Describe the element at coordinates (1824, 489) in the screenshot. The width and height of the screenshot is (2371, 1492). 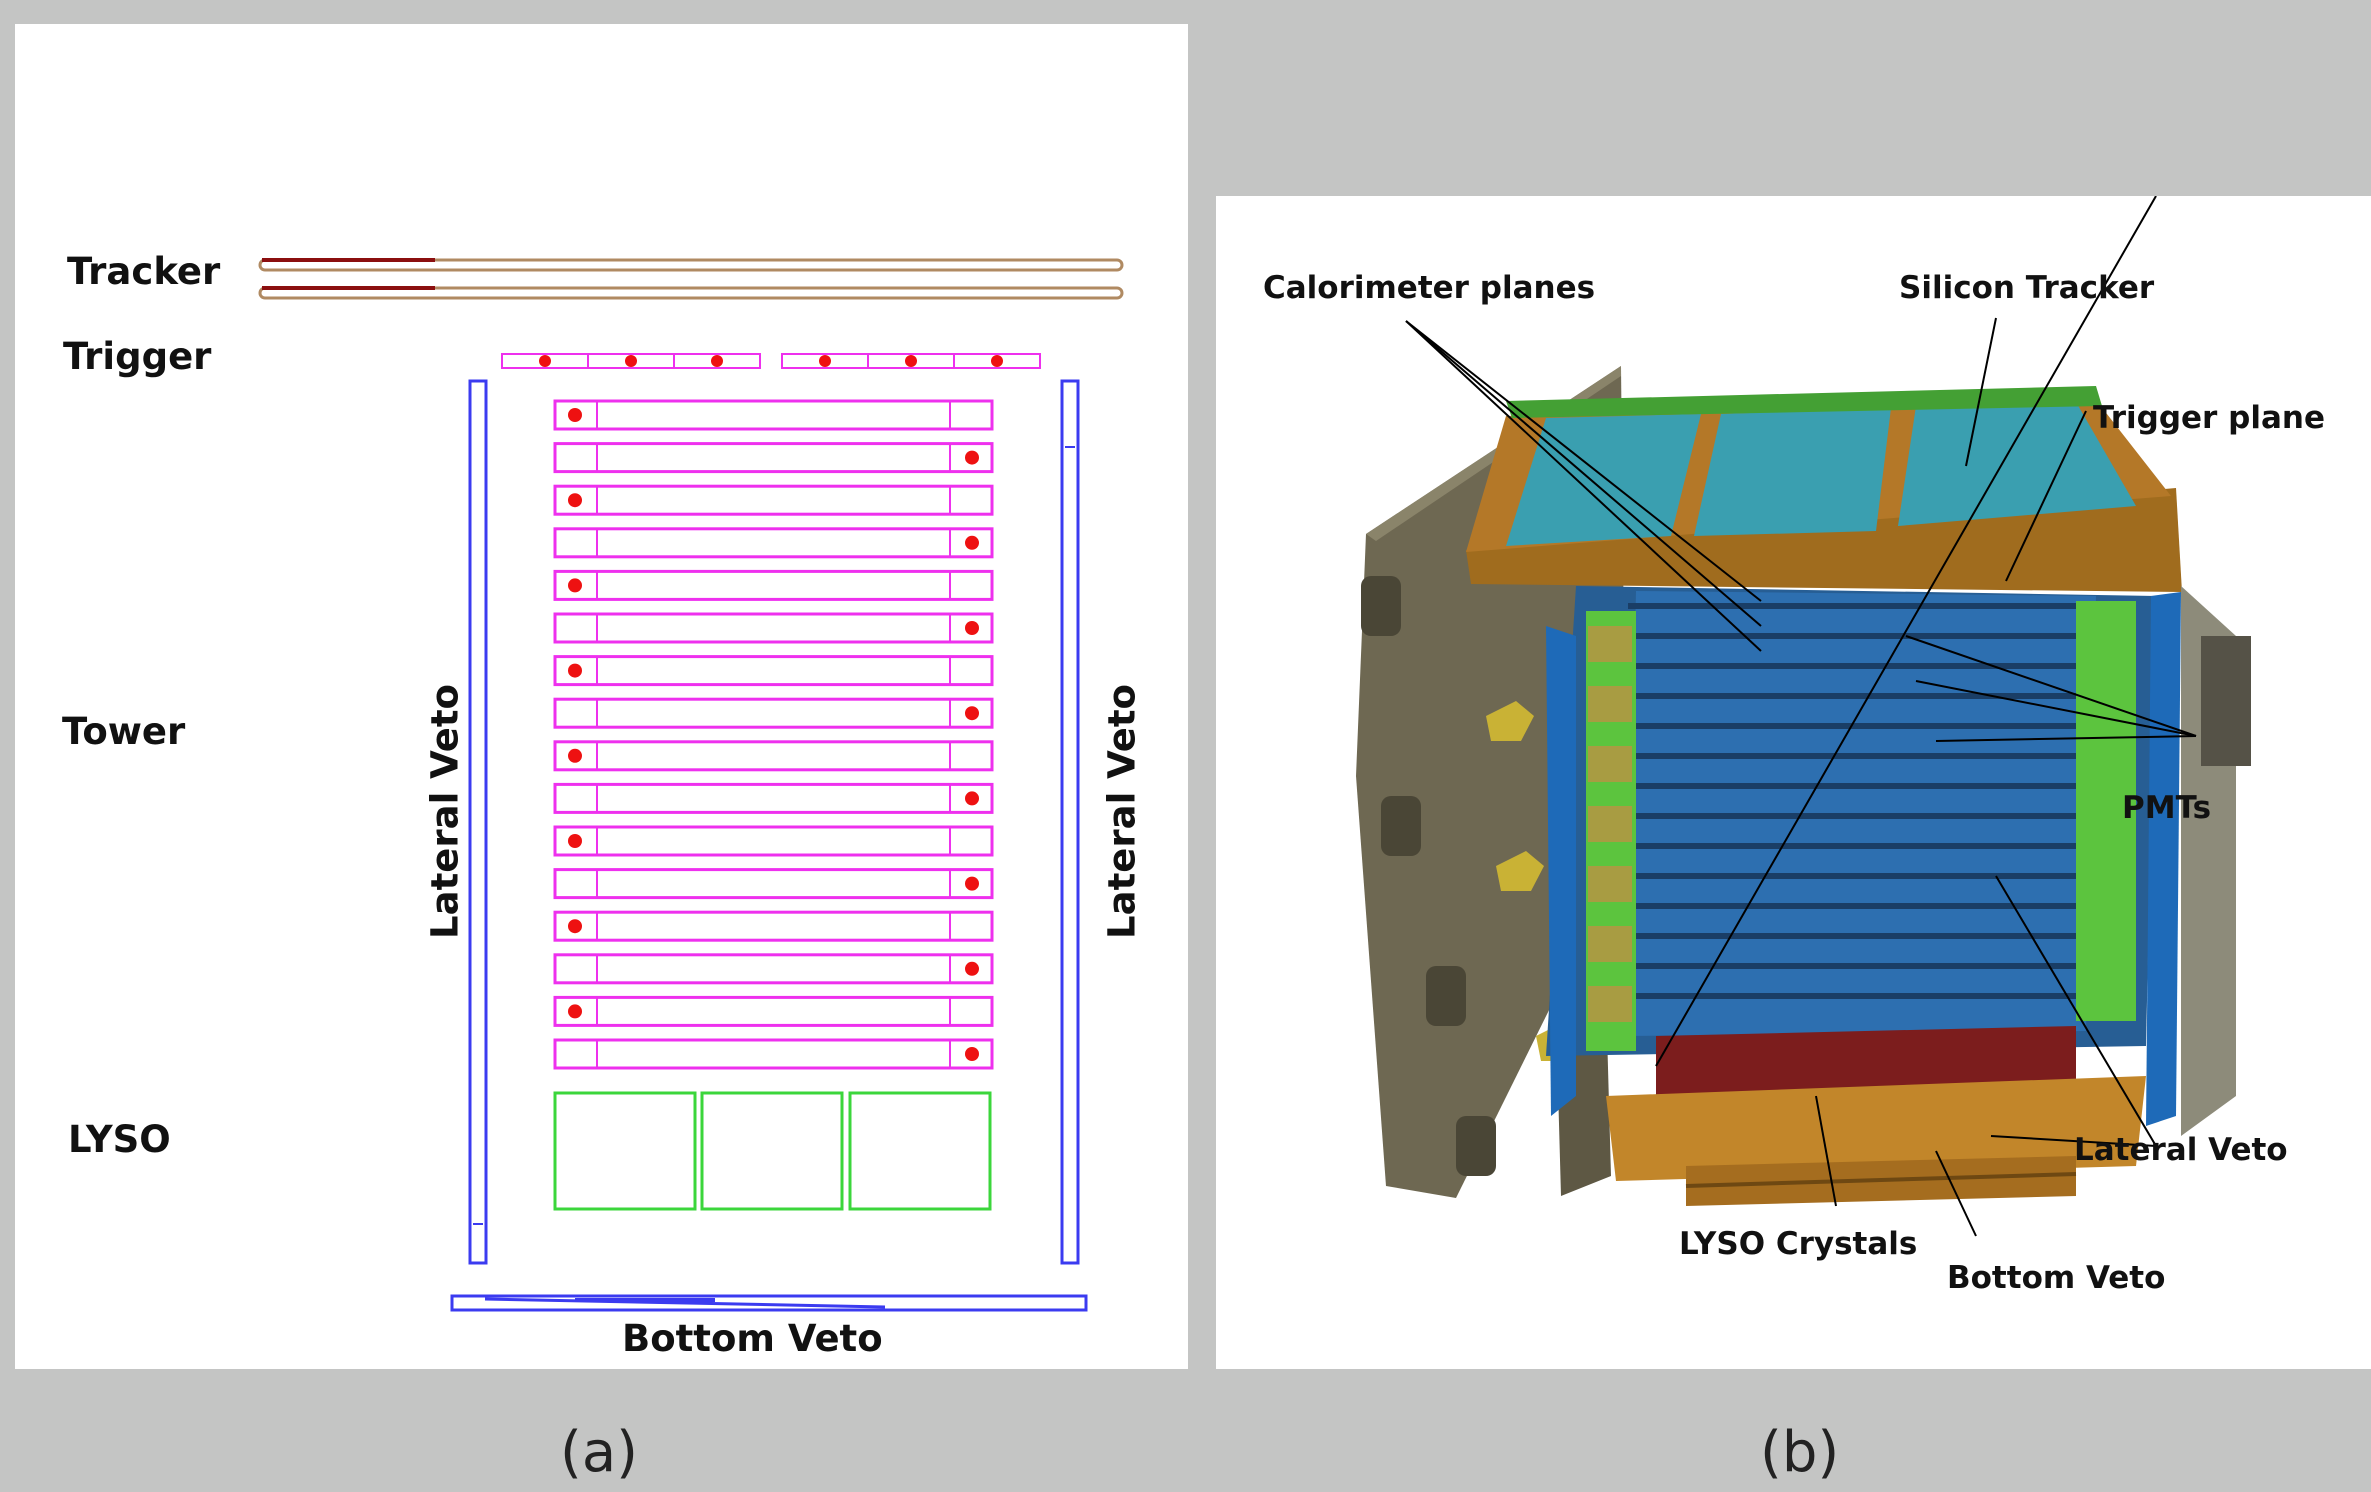
I see `detector-body` at that location.